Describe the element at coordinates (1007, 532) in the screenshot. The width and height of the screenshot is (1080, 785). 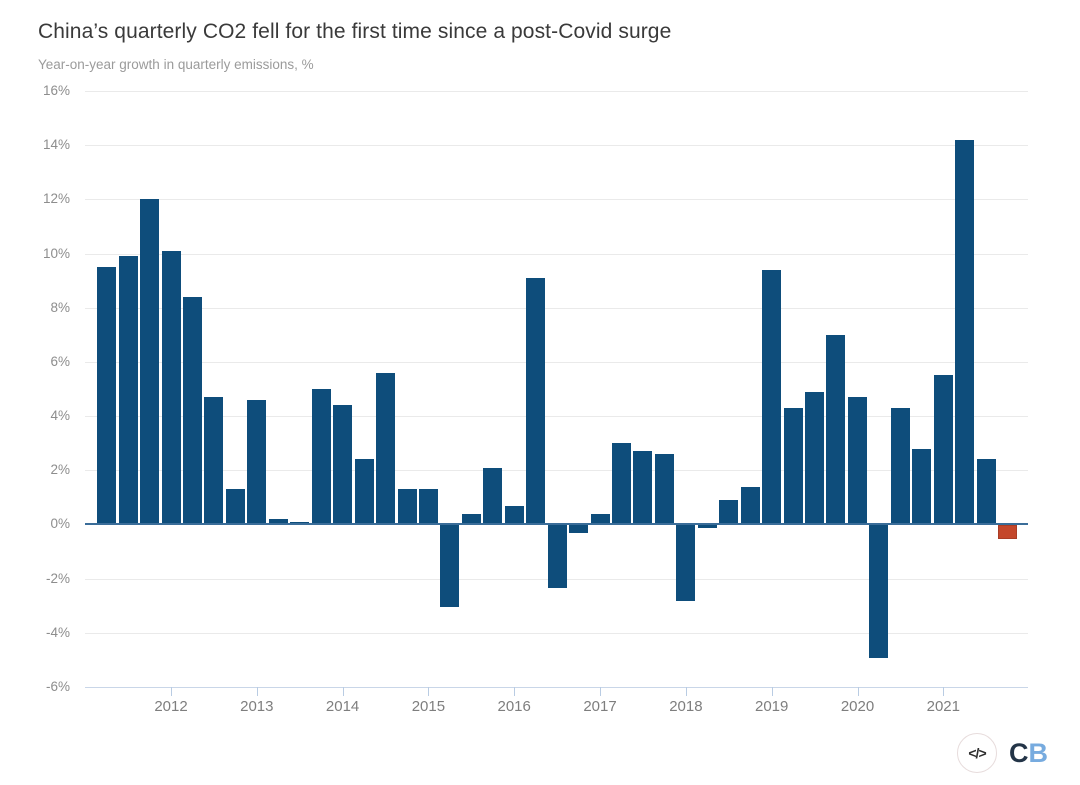
I see `bar-2021-q3` at that location.